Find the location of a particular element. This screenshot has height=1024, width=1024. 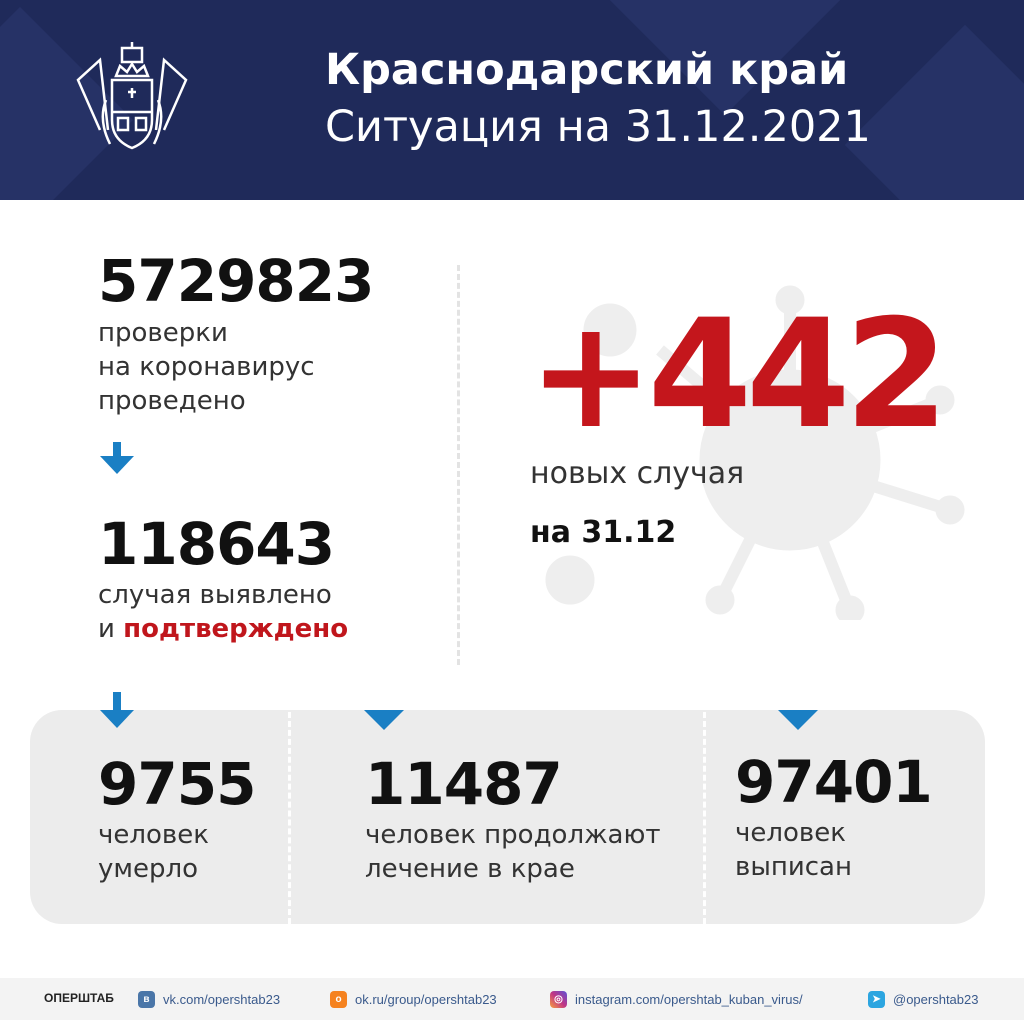

cases-label-line: случая выявлено is located at coordinates (215, 595).